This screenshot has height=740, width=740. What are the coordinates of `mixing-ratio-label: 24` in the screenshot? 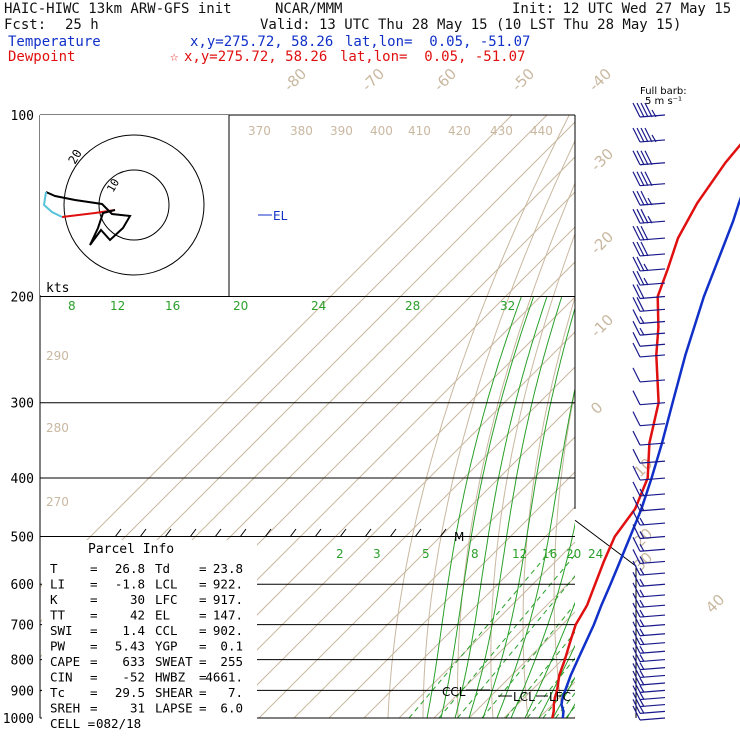 It's located at (595, 554).